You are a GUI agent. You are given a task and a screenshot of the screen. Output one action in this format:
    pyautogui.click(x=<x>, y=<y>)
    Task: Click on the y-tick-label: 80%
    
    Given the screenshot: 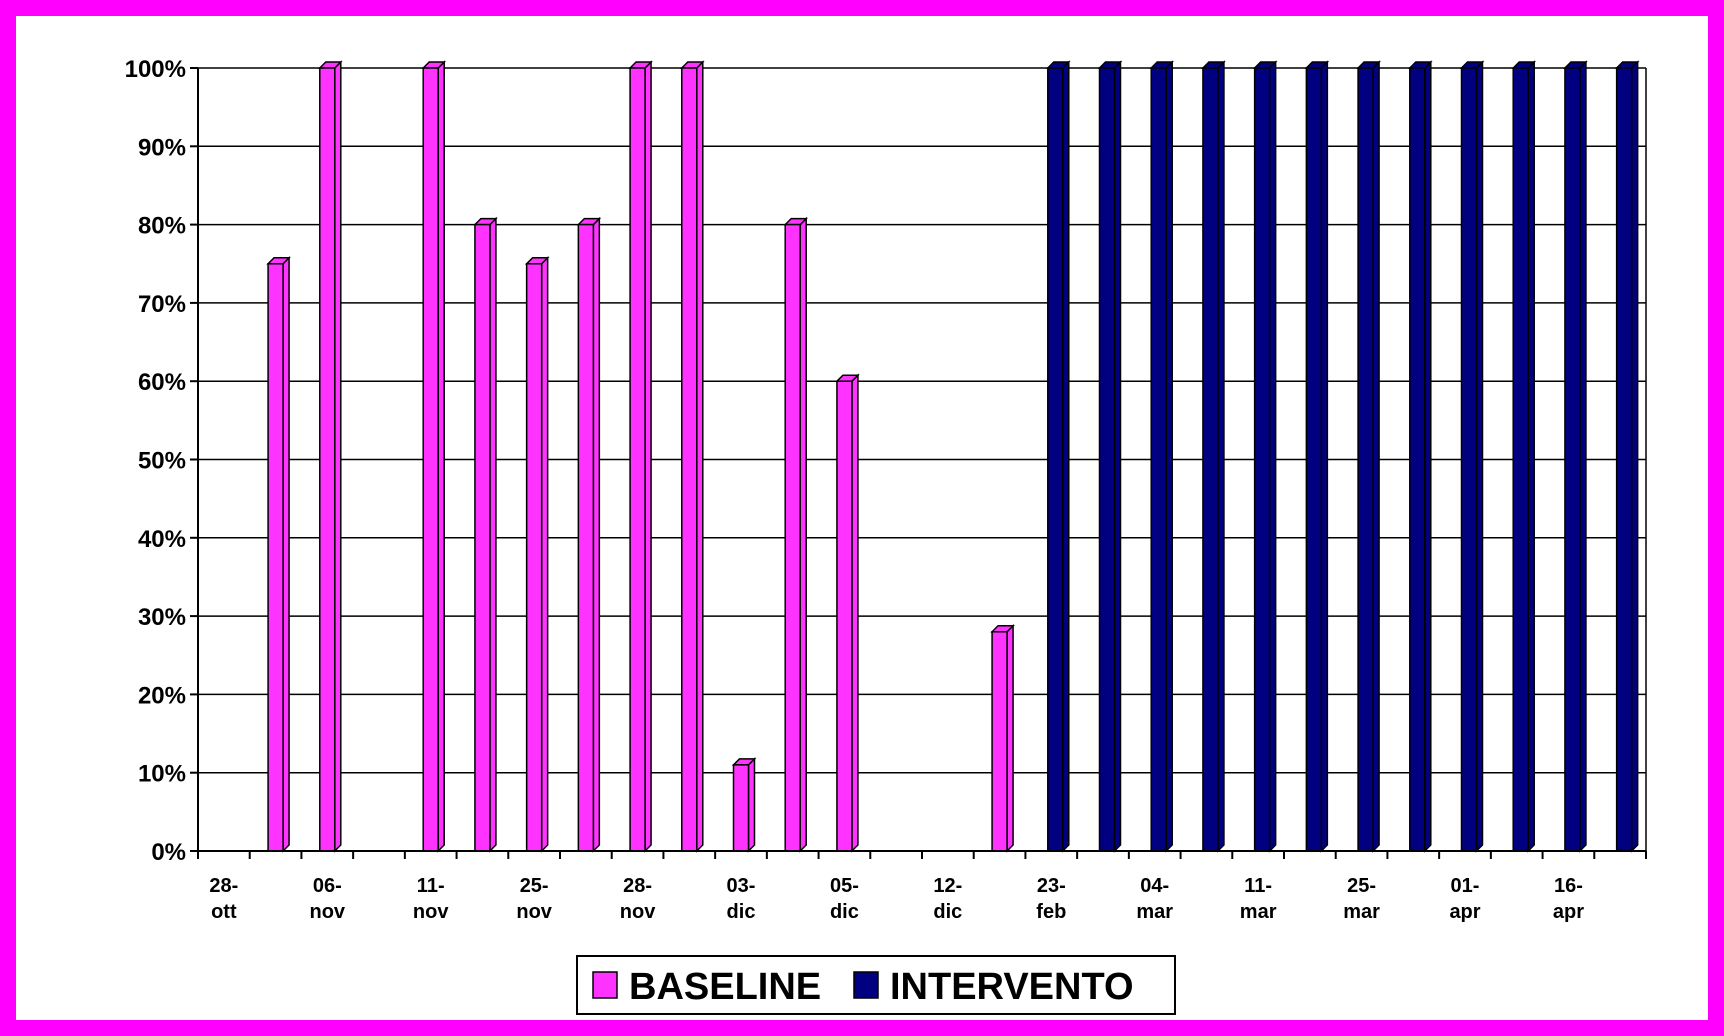 What is the action you would take?
    pyautogui.click(x=162, y=226)
    